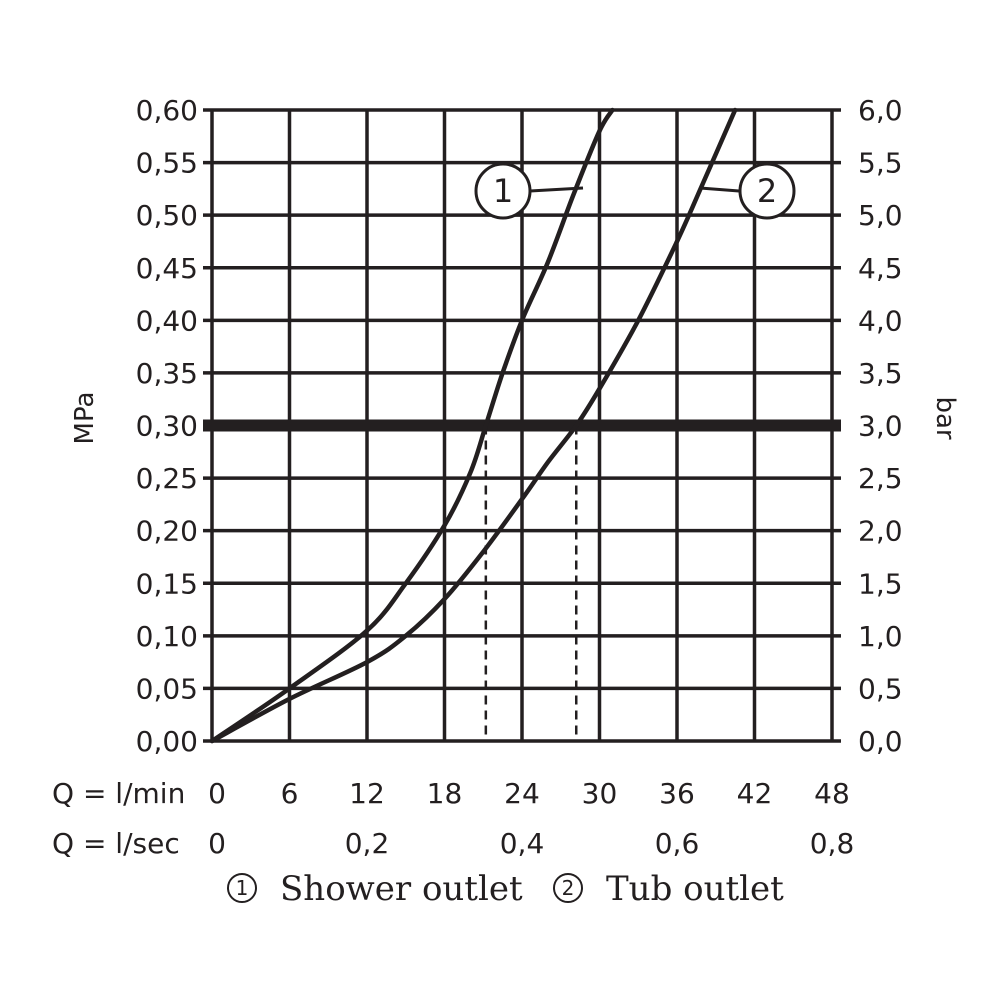  I want to click on y-right-tick-label-0: 0,0, so click(880, 741).